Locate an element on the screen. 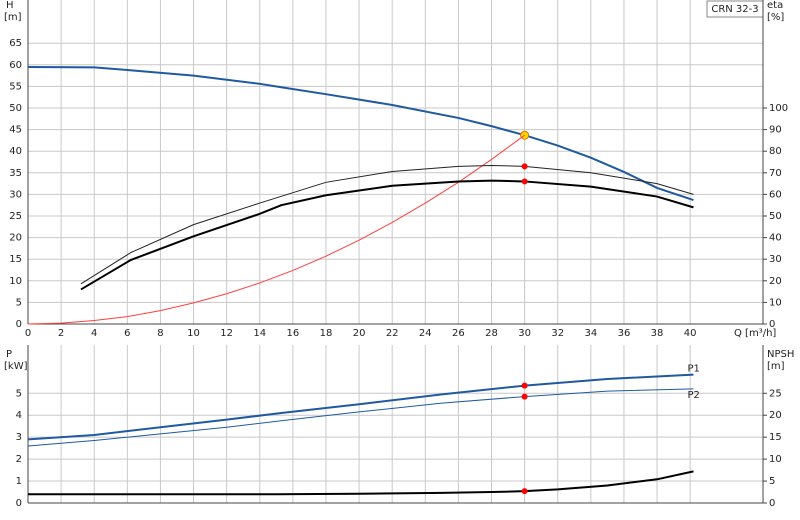 This screenshot has height=520, width=800. y-tick-label: 50 is located at coordinates (15, 108).